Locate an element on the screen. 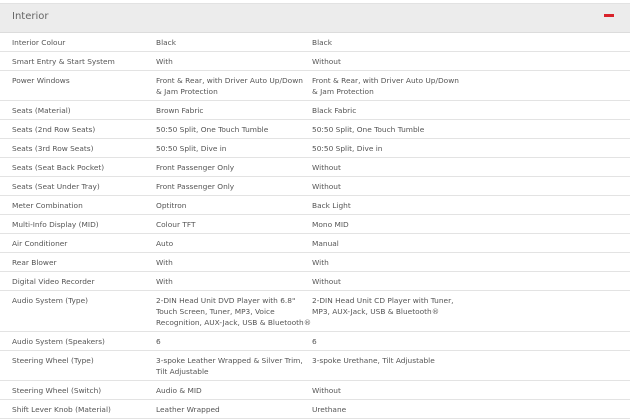 This screenshot has height=420, width=630. variant-2-value: Manual is located at coordinates (390, 243).